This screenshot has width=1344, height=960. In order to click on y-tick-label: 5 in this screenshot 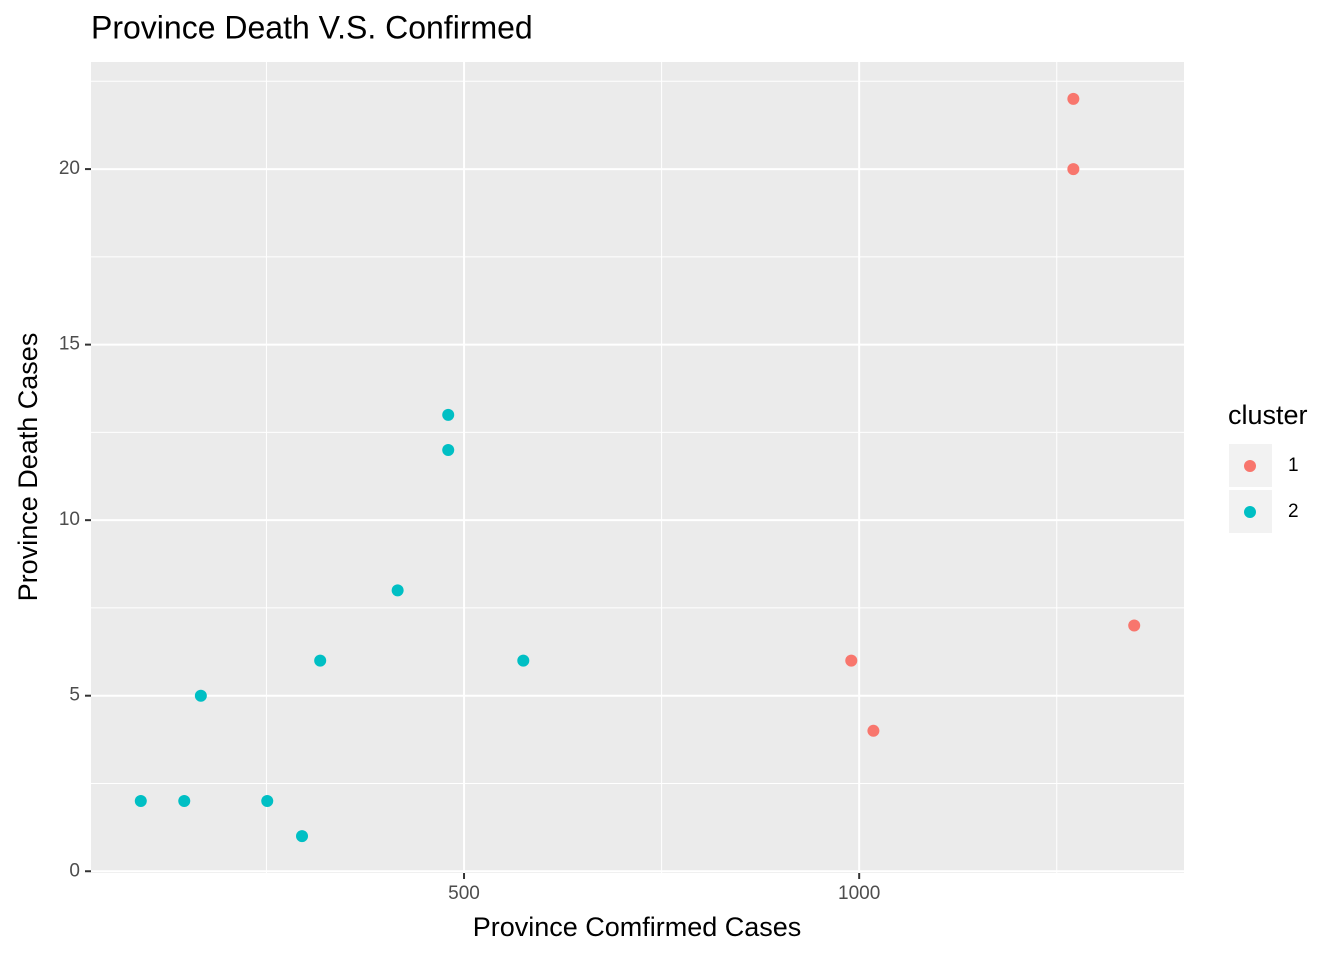, I will do `click(74, 695)`.